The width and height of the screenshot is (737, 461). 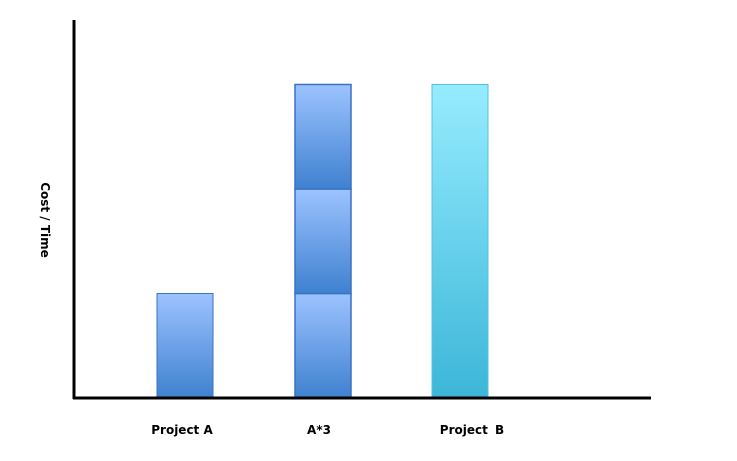 What do you see at coordinates (182, 430) in the screenshot?
I see `x-tick-label-project-a: Project A` at bounding box center [182, 430].